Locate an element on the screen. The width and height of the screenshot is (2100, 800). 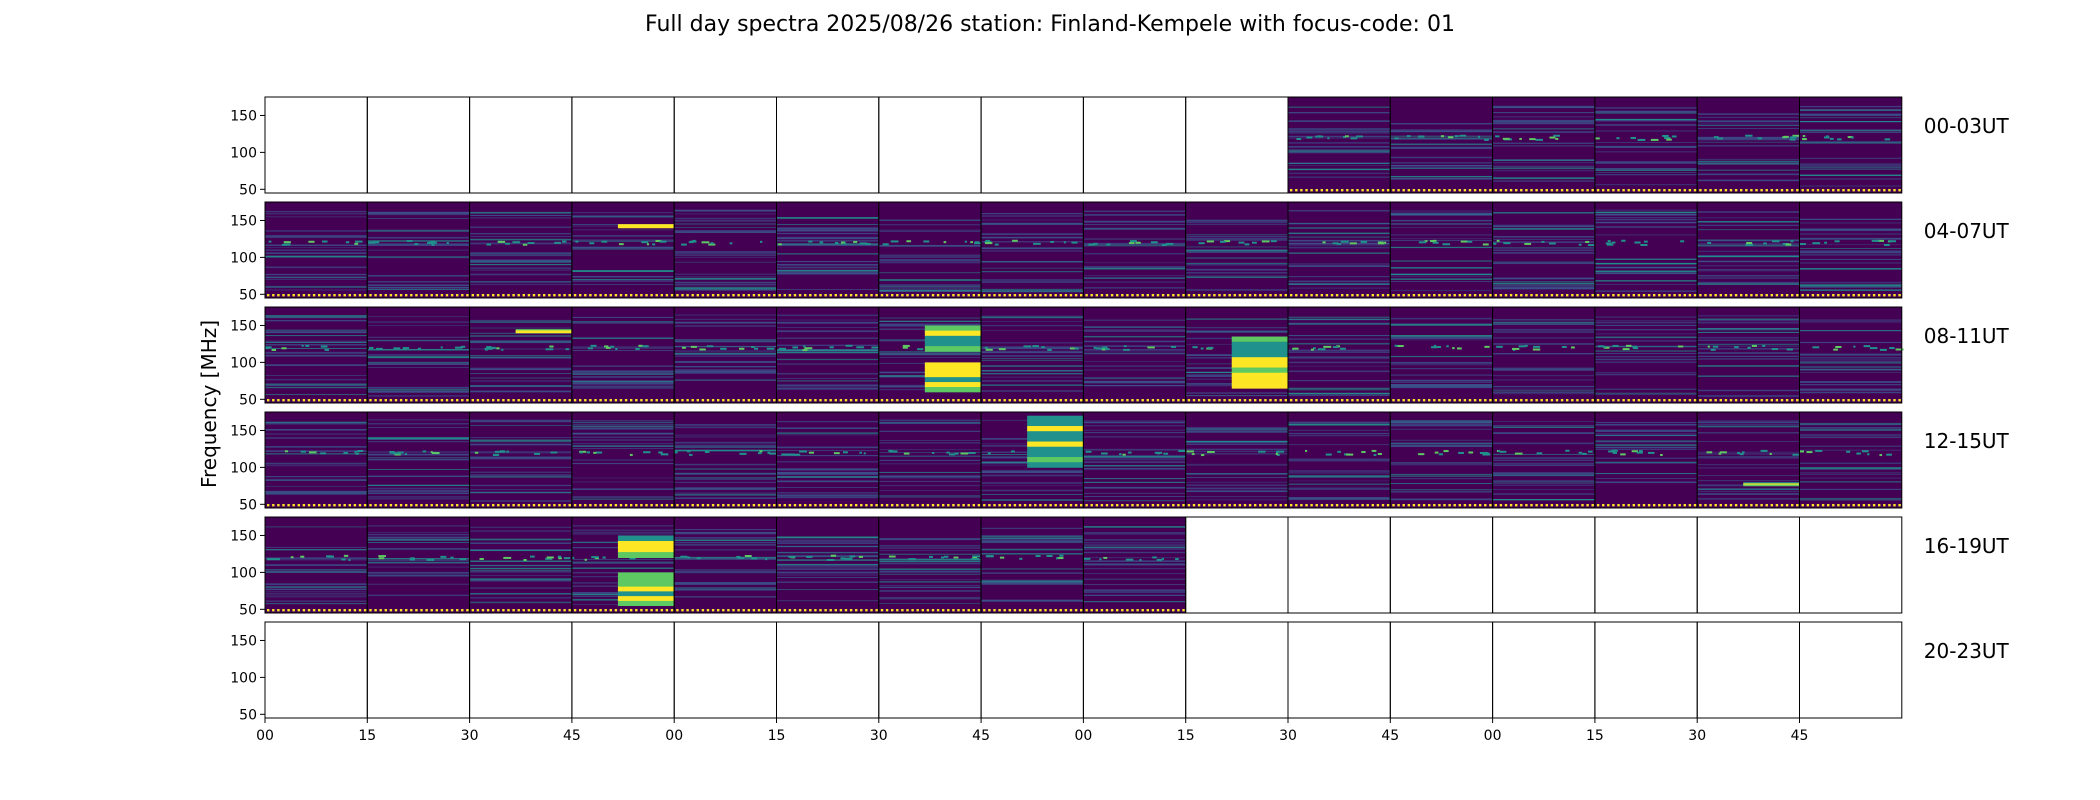
panel-frame is located at coordinates (623, 145).